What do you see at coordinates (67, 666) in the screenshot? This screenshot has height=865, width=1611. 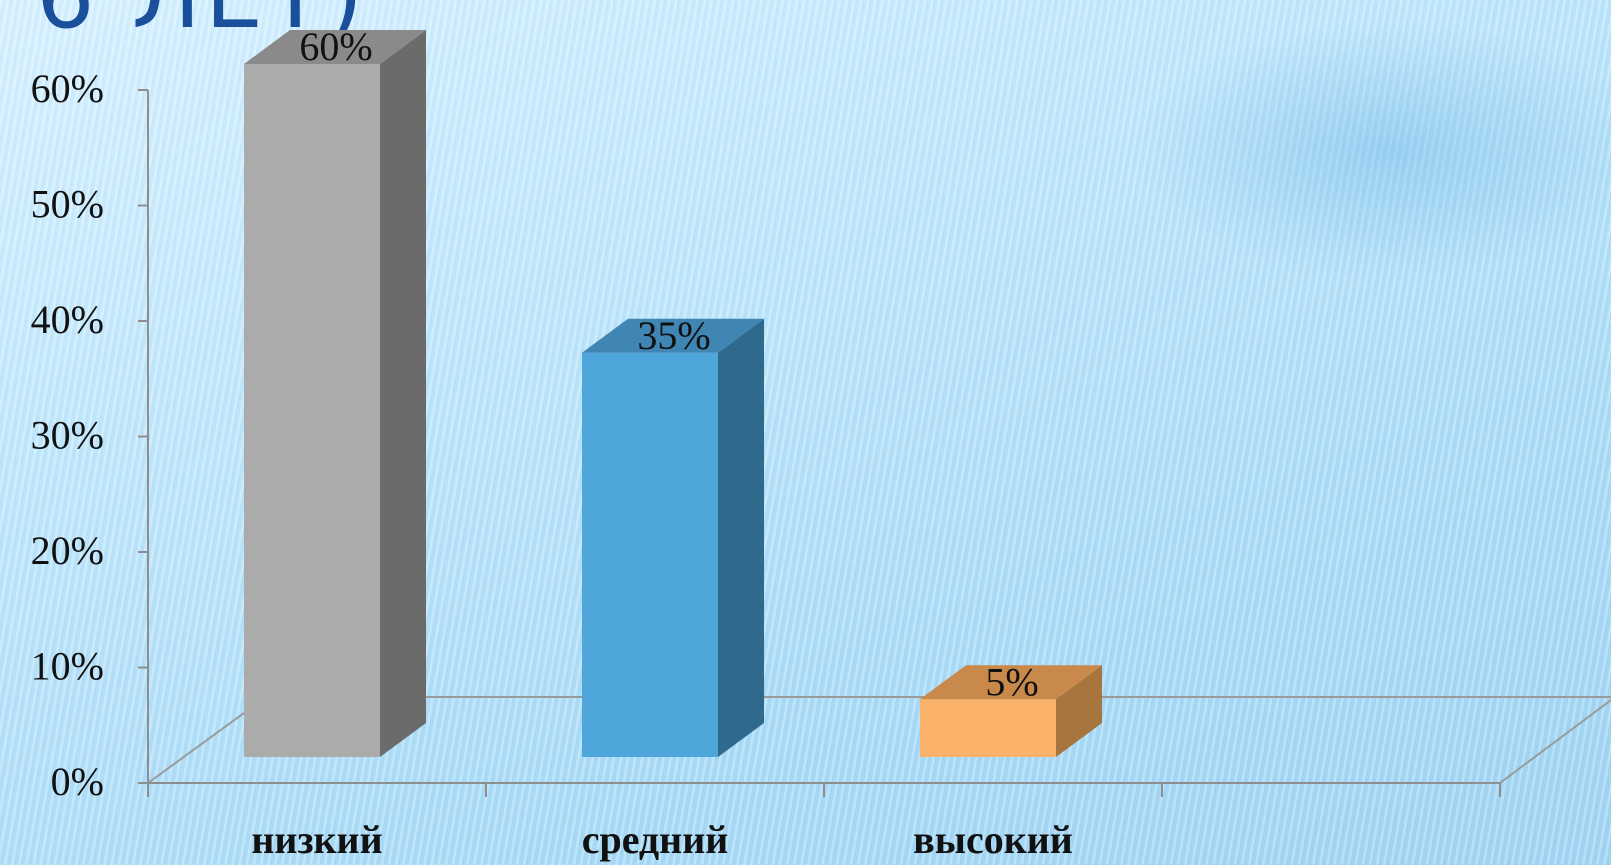 I see `y-tick-label: 10%` at bounding box center [67, 666].